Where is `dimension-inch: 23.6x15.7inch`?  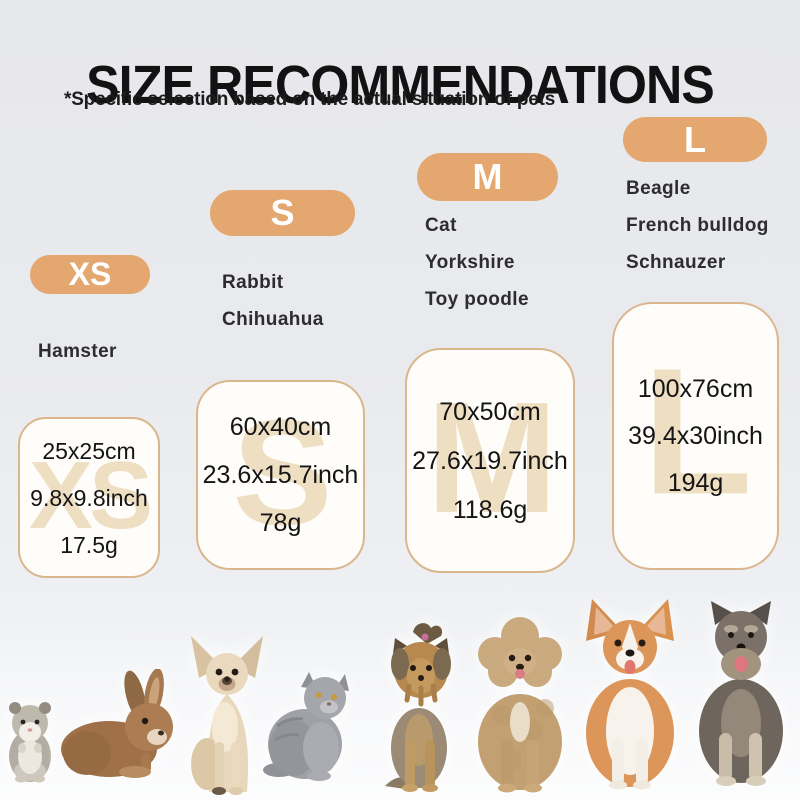
dimension-inch: 23.6x15.7inch is located at coordinates (280, 475).